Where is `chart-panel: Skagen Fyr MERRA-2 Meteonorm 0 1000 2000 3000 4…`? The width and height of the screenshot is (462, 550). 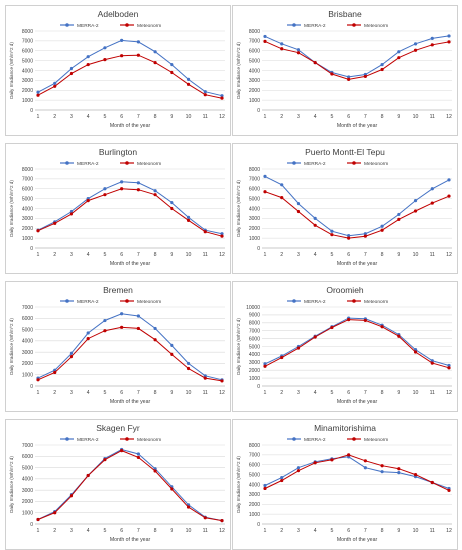
chart-panel: Skagen Fyr MERRA-2 Meteonorm 0 1000 2000 3000 4… is located at coordinates (118, 484).